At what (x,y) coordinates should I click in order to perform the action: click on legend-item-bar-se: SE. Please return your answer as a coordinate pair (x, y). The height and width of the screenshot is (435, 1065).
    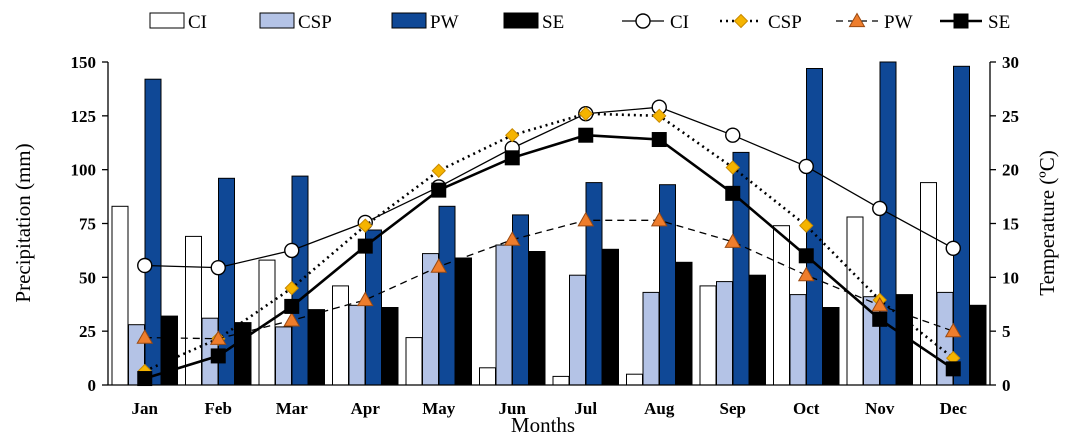
    Looking at the image, I should click on (533, 22).